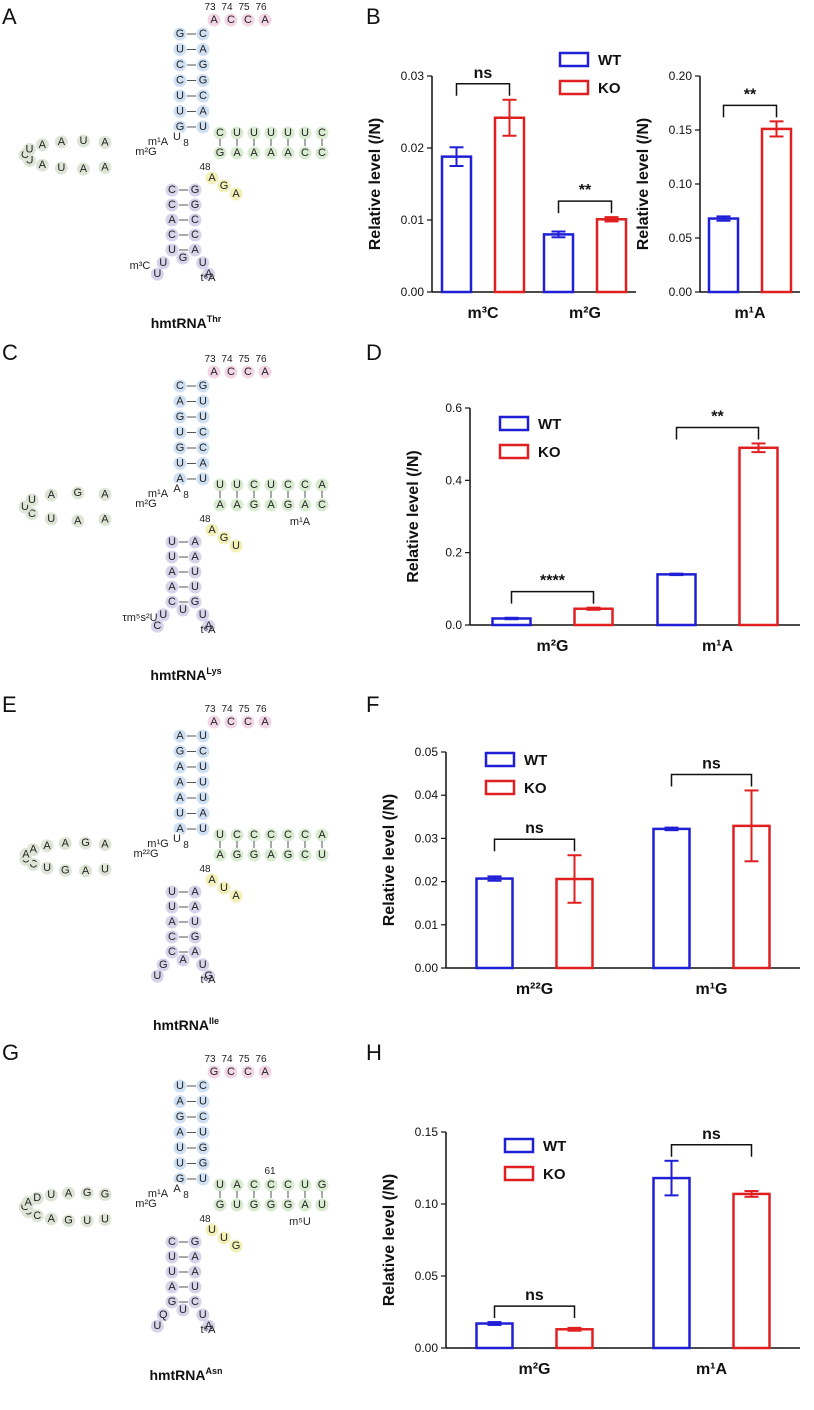  What do you see at coordinates (574, 87) in the screenshot?
I see `legend-swatch-ko` at bounding box center [574, 87].